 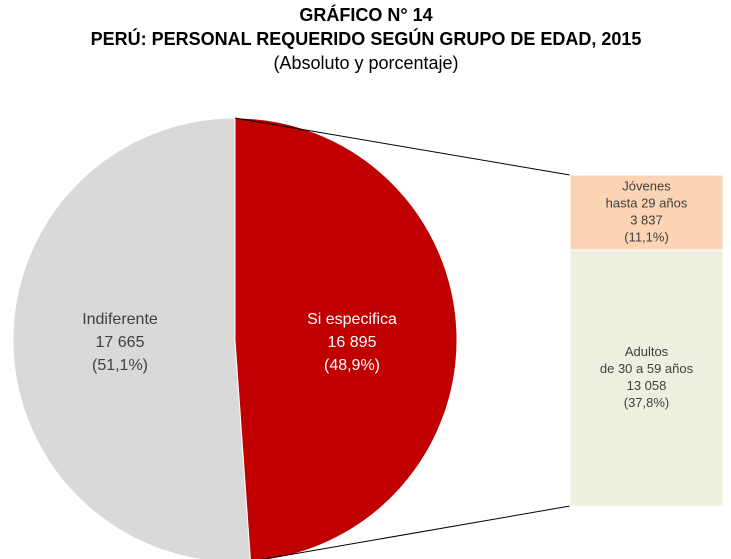 What do you see at coordinates (120, 365) in the screenshot?
I see `pie-percent-label: (51,1%)` at bounding box center [120, 365].